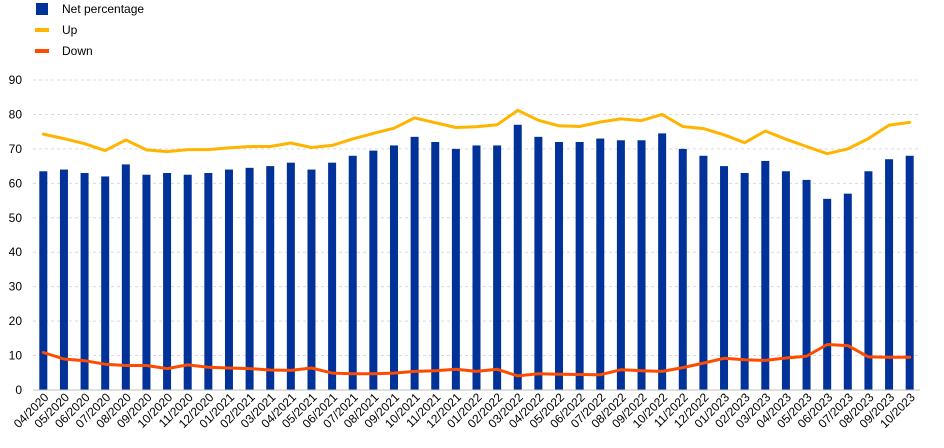  Describe the element at coordinates (620, 265) in the screenshot. I see `bar-08/2022` at that location.